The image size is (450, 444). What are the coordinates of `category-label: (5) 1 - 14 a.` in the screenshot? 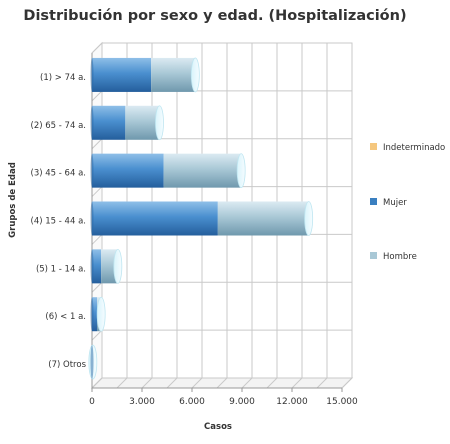 It's located at (61, 269).